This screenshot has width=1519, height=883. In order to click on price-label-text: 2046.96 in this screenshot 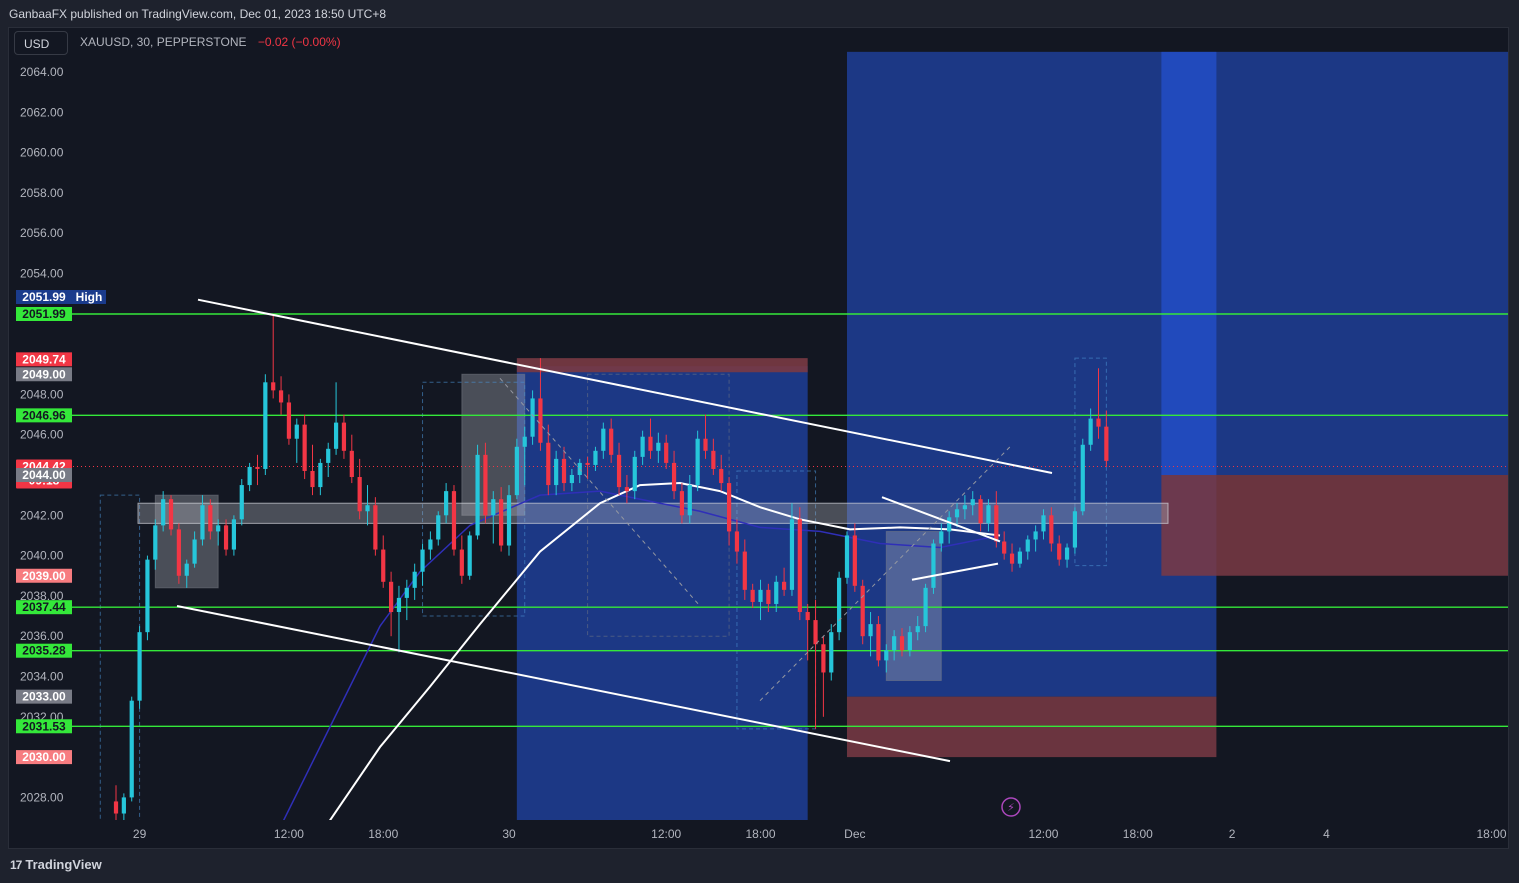, I will do `click(44, 415)`.